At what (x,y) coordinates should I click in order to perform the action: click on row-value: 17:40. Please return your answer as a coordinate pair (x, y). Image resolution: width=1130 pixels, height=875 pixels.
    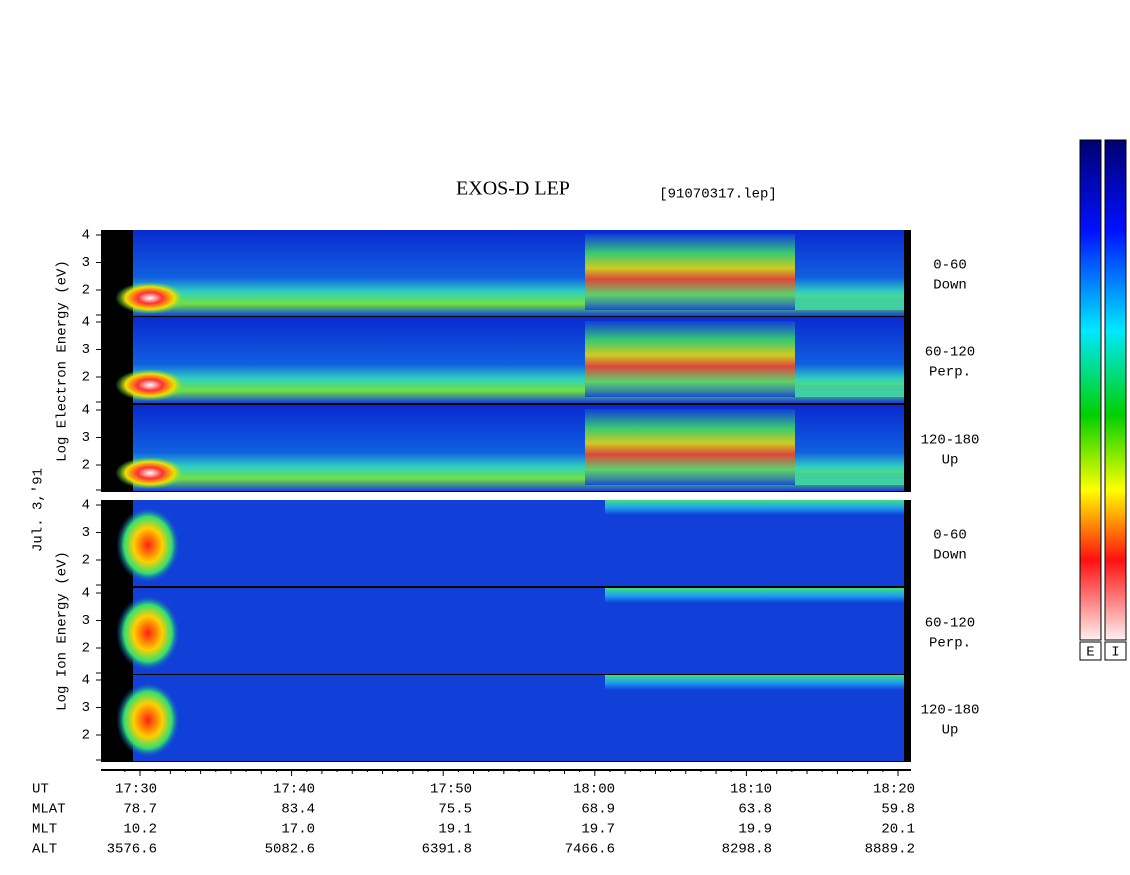
    Looking at the image, I should click on (294, 790).